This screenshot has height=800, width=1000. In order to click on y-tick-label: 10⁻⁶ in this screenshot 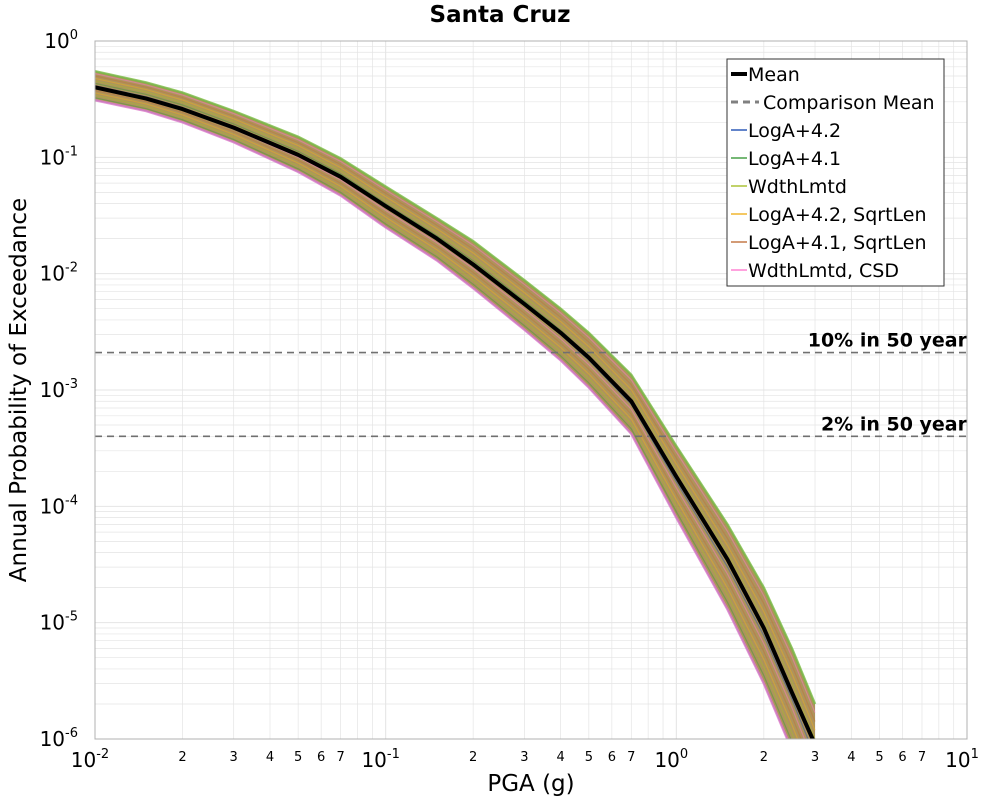, I will do `click(59, 738)`.